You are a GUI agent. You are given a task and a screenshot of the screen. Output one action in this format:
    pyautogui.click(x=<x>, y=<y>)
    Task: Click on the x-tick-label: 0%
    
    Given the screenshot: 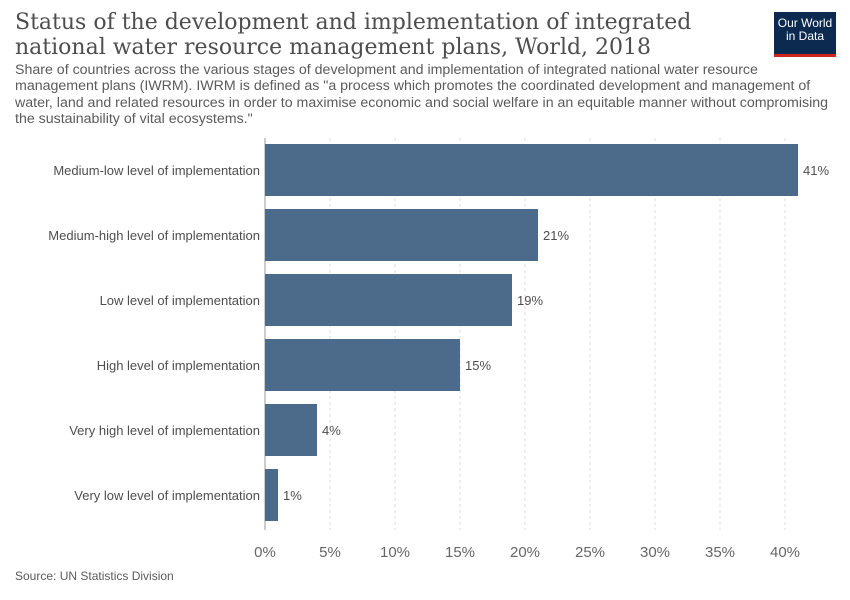 What is the action you would take?
    pyautogui.click(x=265, y=552)
    